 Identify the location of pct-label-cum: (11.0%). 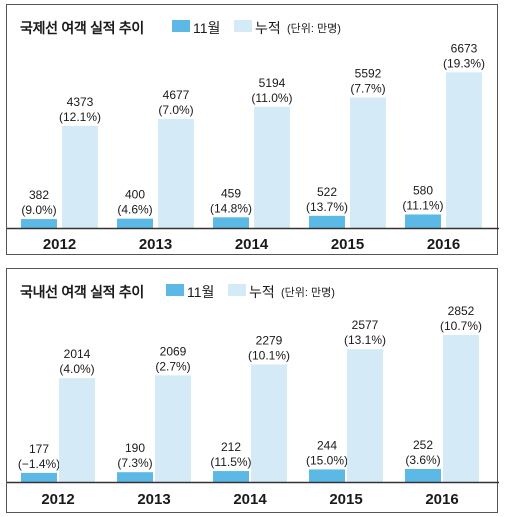
(271, 98).